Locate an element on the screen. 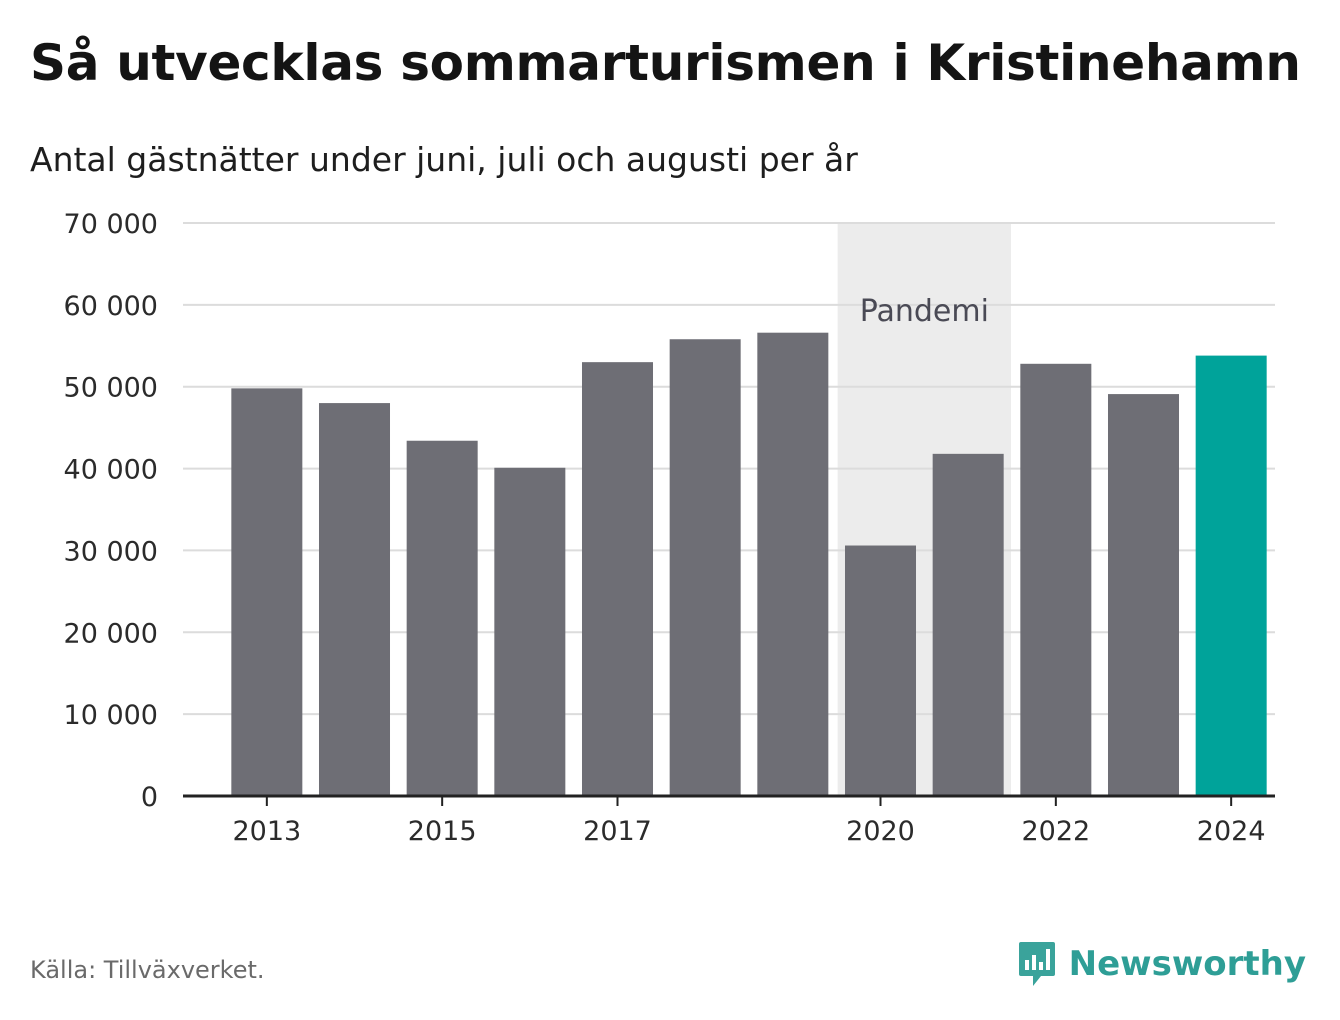 This screenshot has width=1340, height=1020. bar-2018 is located at coordinates (705, 567).